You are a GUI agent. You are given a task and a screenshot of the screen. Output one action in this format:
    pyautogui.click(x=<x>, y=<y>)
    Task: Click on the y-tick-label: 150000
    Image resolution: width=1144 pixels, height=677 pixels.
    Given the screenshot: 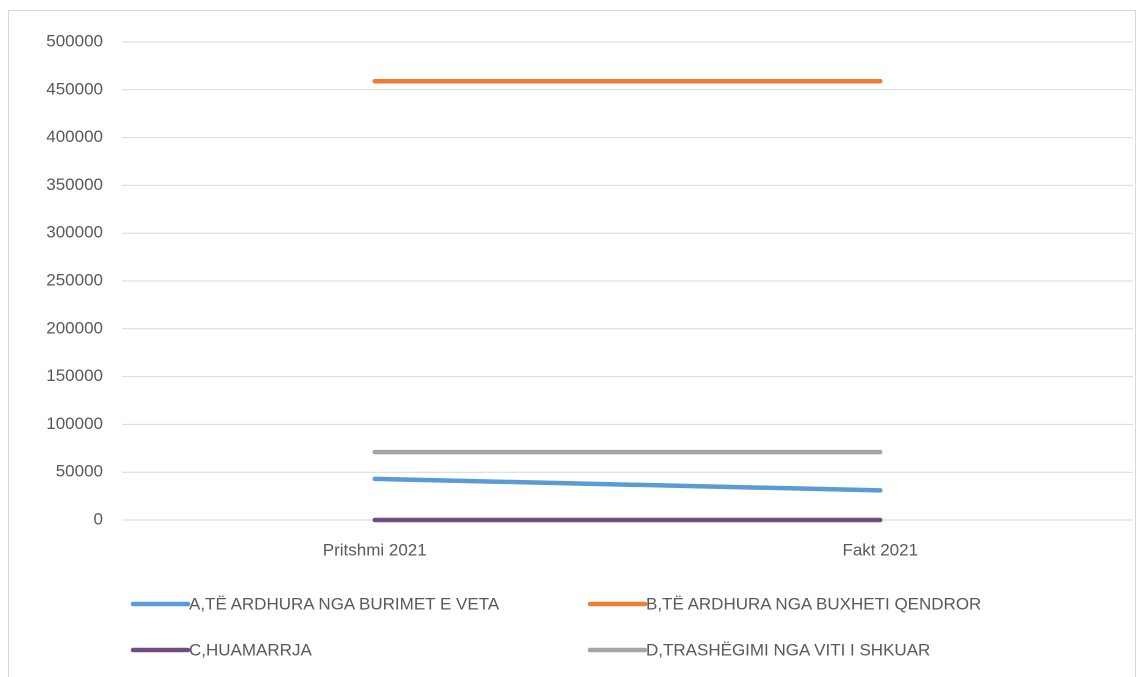 What is the action you would take?
    pyautogui.click(x=74, y=375)
    